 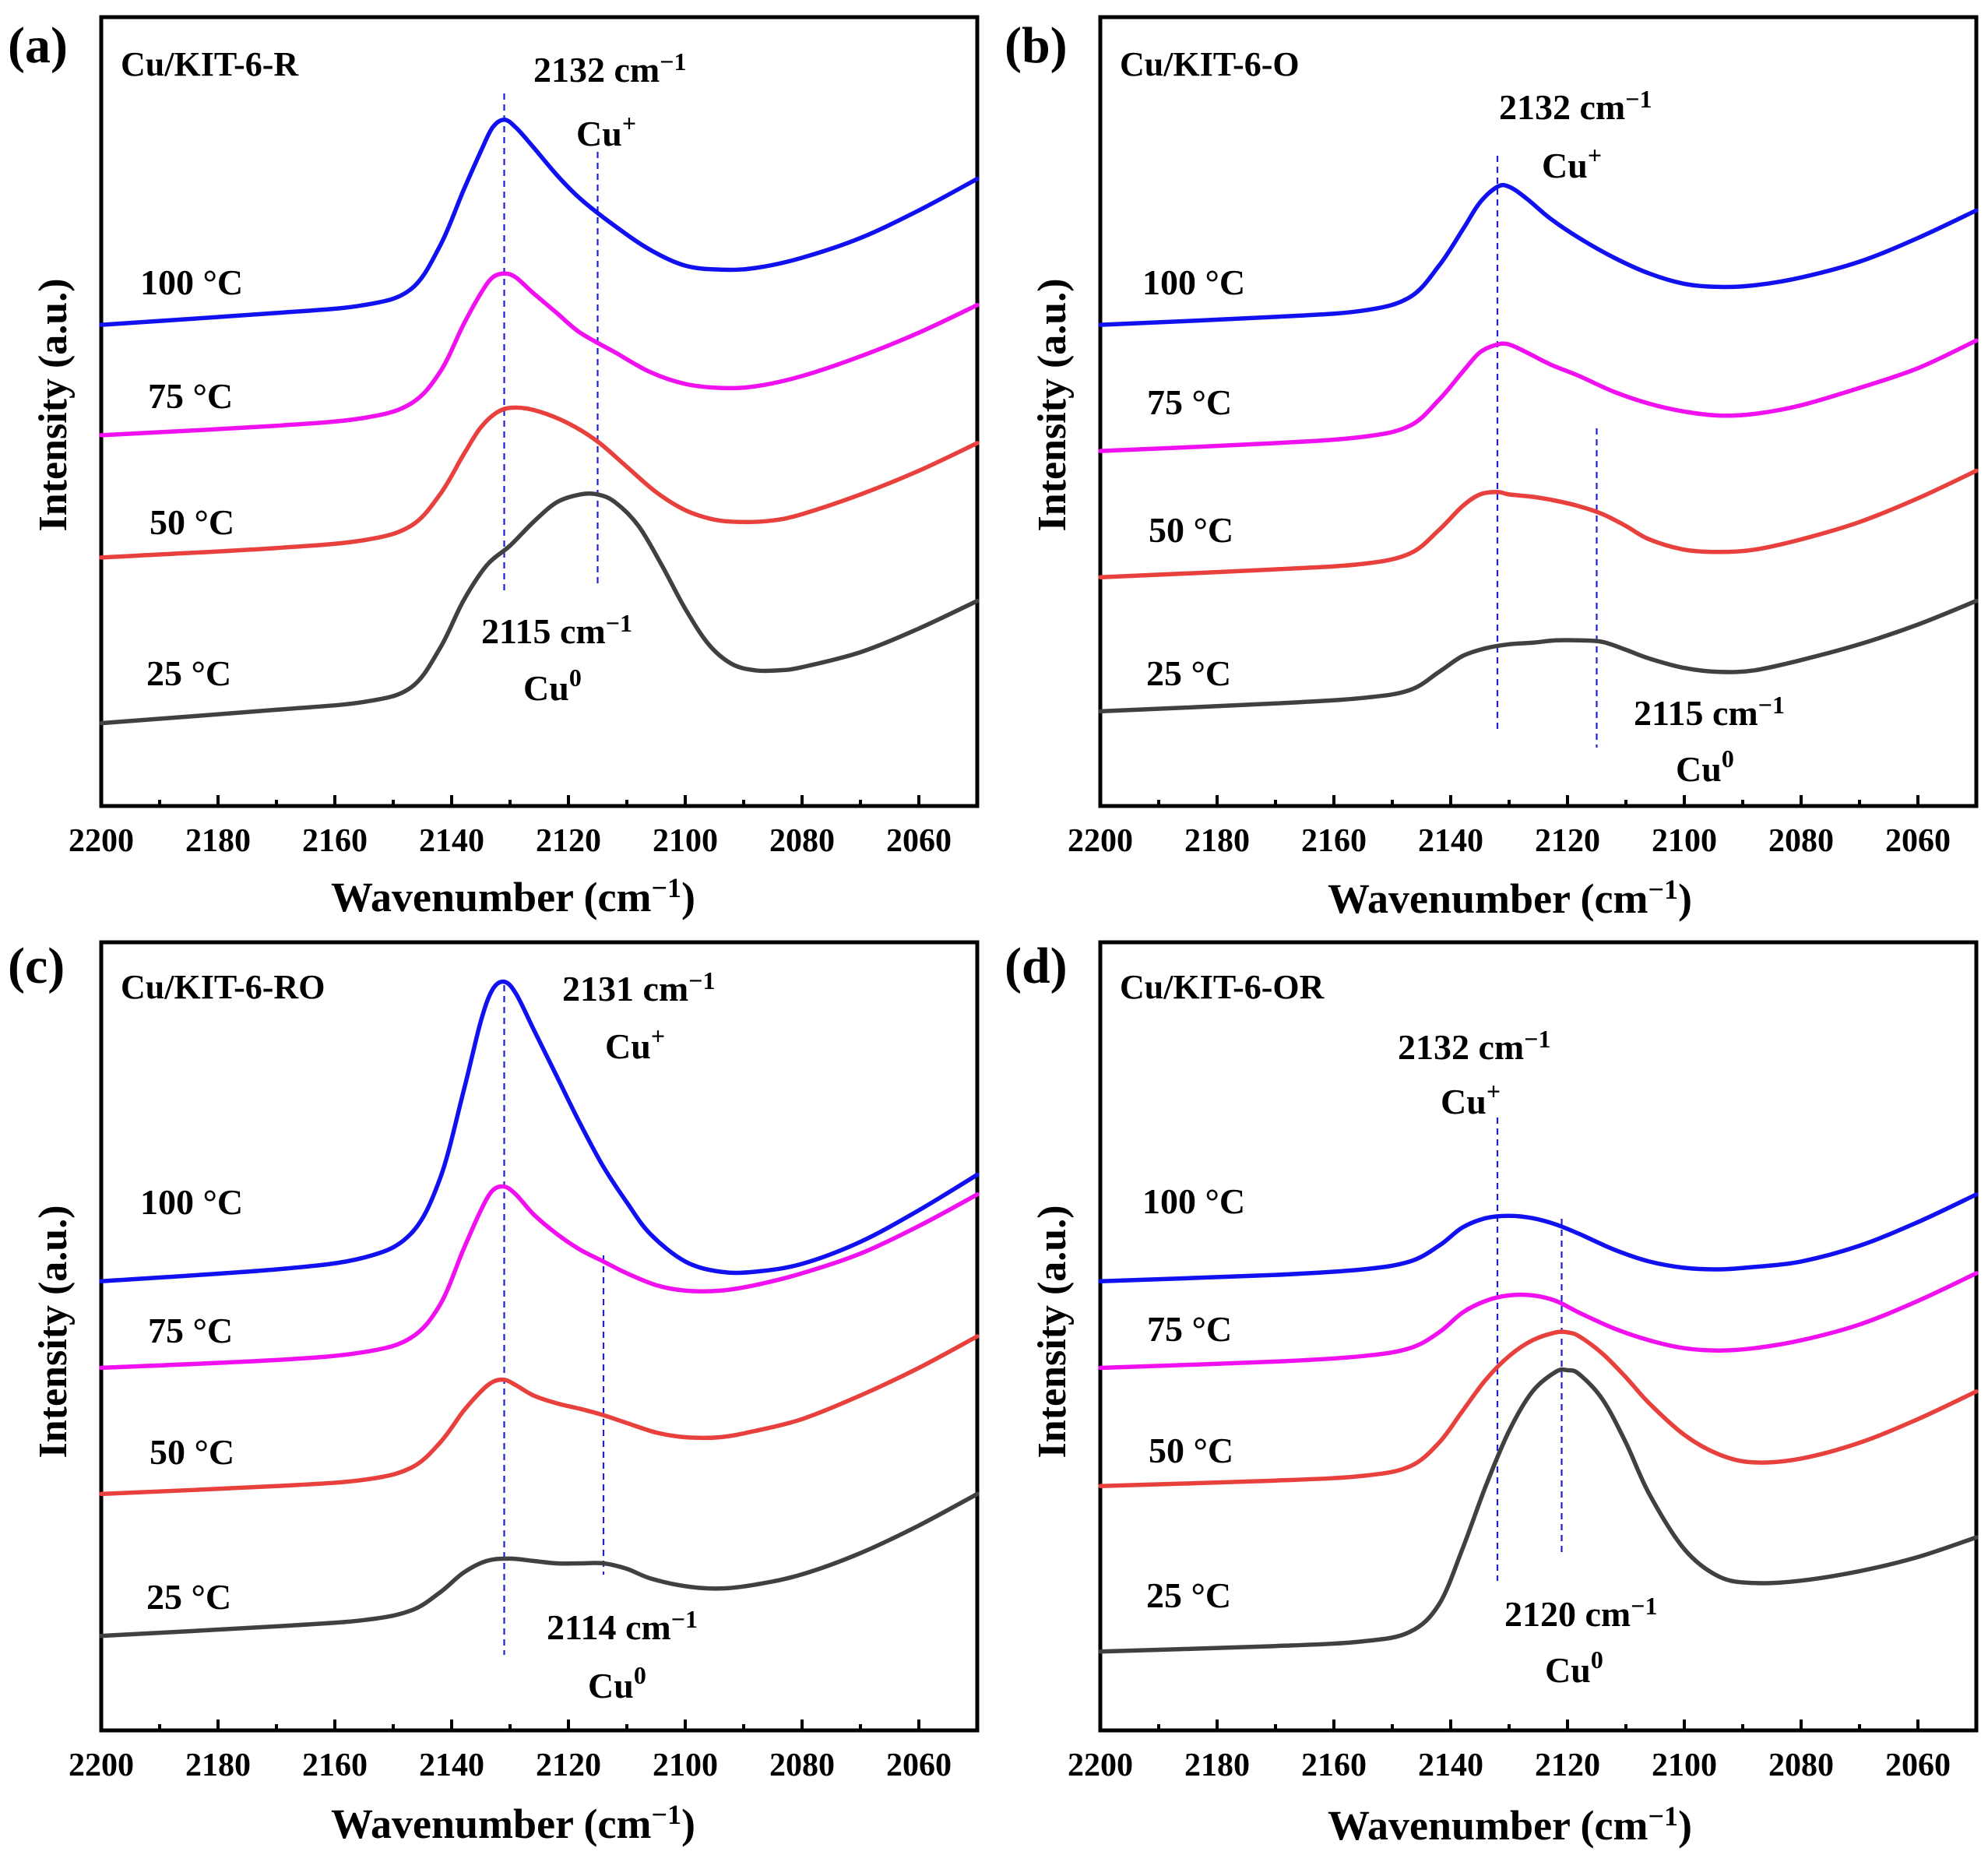 I want to click on peak-label-cu0-wavenumber: 2120 cm−1, so click(x=1580, y=1613).